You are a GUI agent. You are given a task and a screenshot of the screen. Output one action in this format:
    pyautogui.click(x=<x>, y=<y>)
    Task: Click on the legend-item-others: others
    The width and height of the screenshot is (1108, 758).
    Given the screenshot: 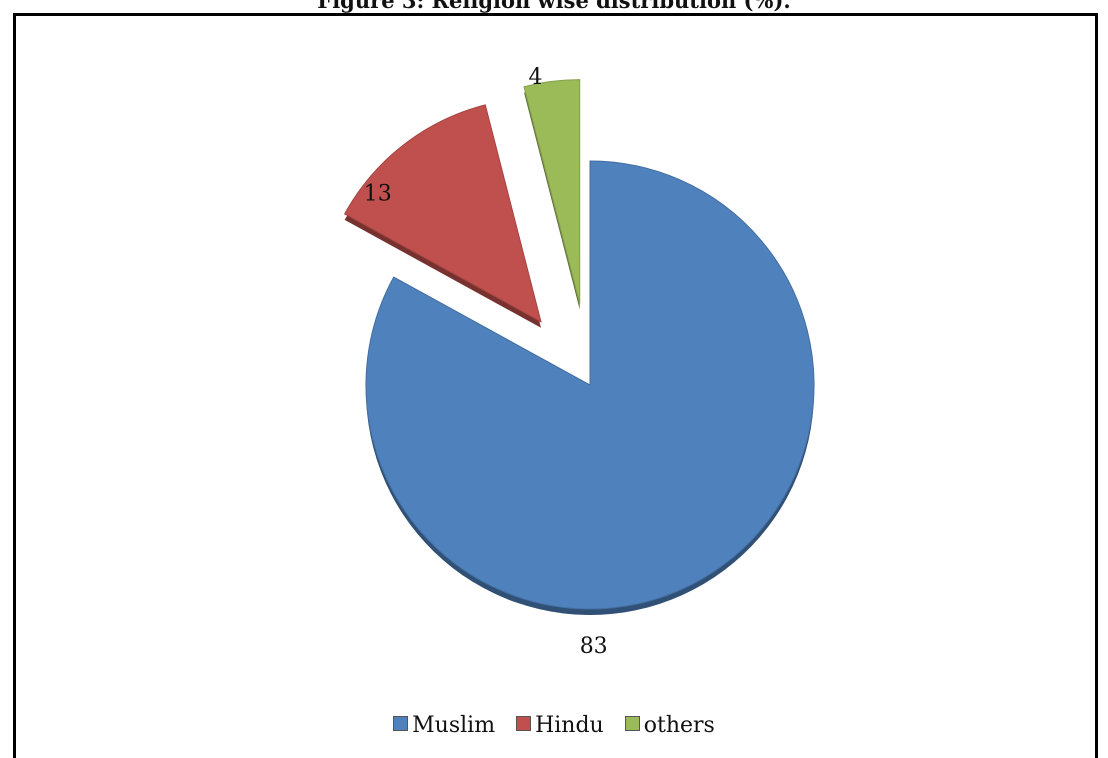 What is the action you would take?
    pyautogui.click(x=669, y=726)
    